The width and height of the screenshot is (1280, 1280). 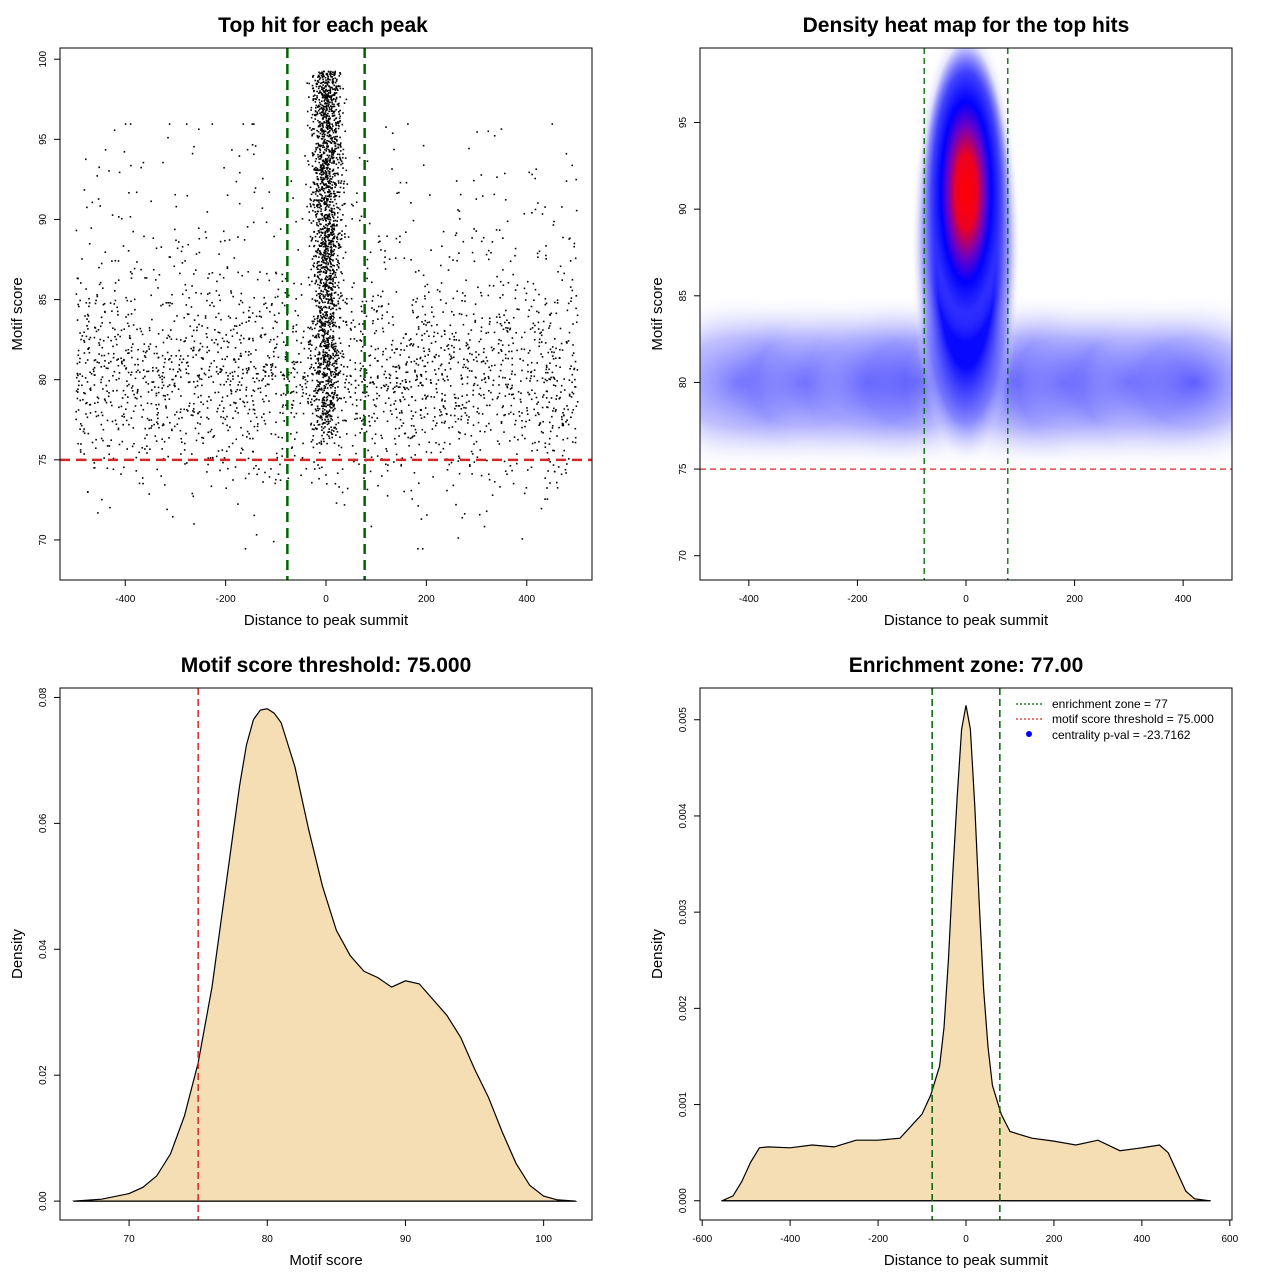 I want to click on scatter-y-tick-label: 80, so click(x=43, y=380).